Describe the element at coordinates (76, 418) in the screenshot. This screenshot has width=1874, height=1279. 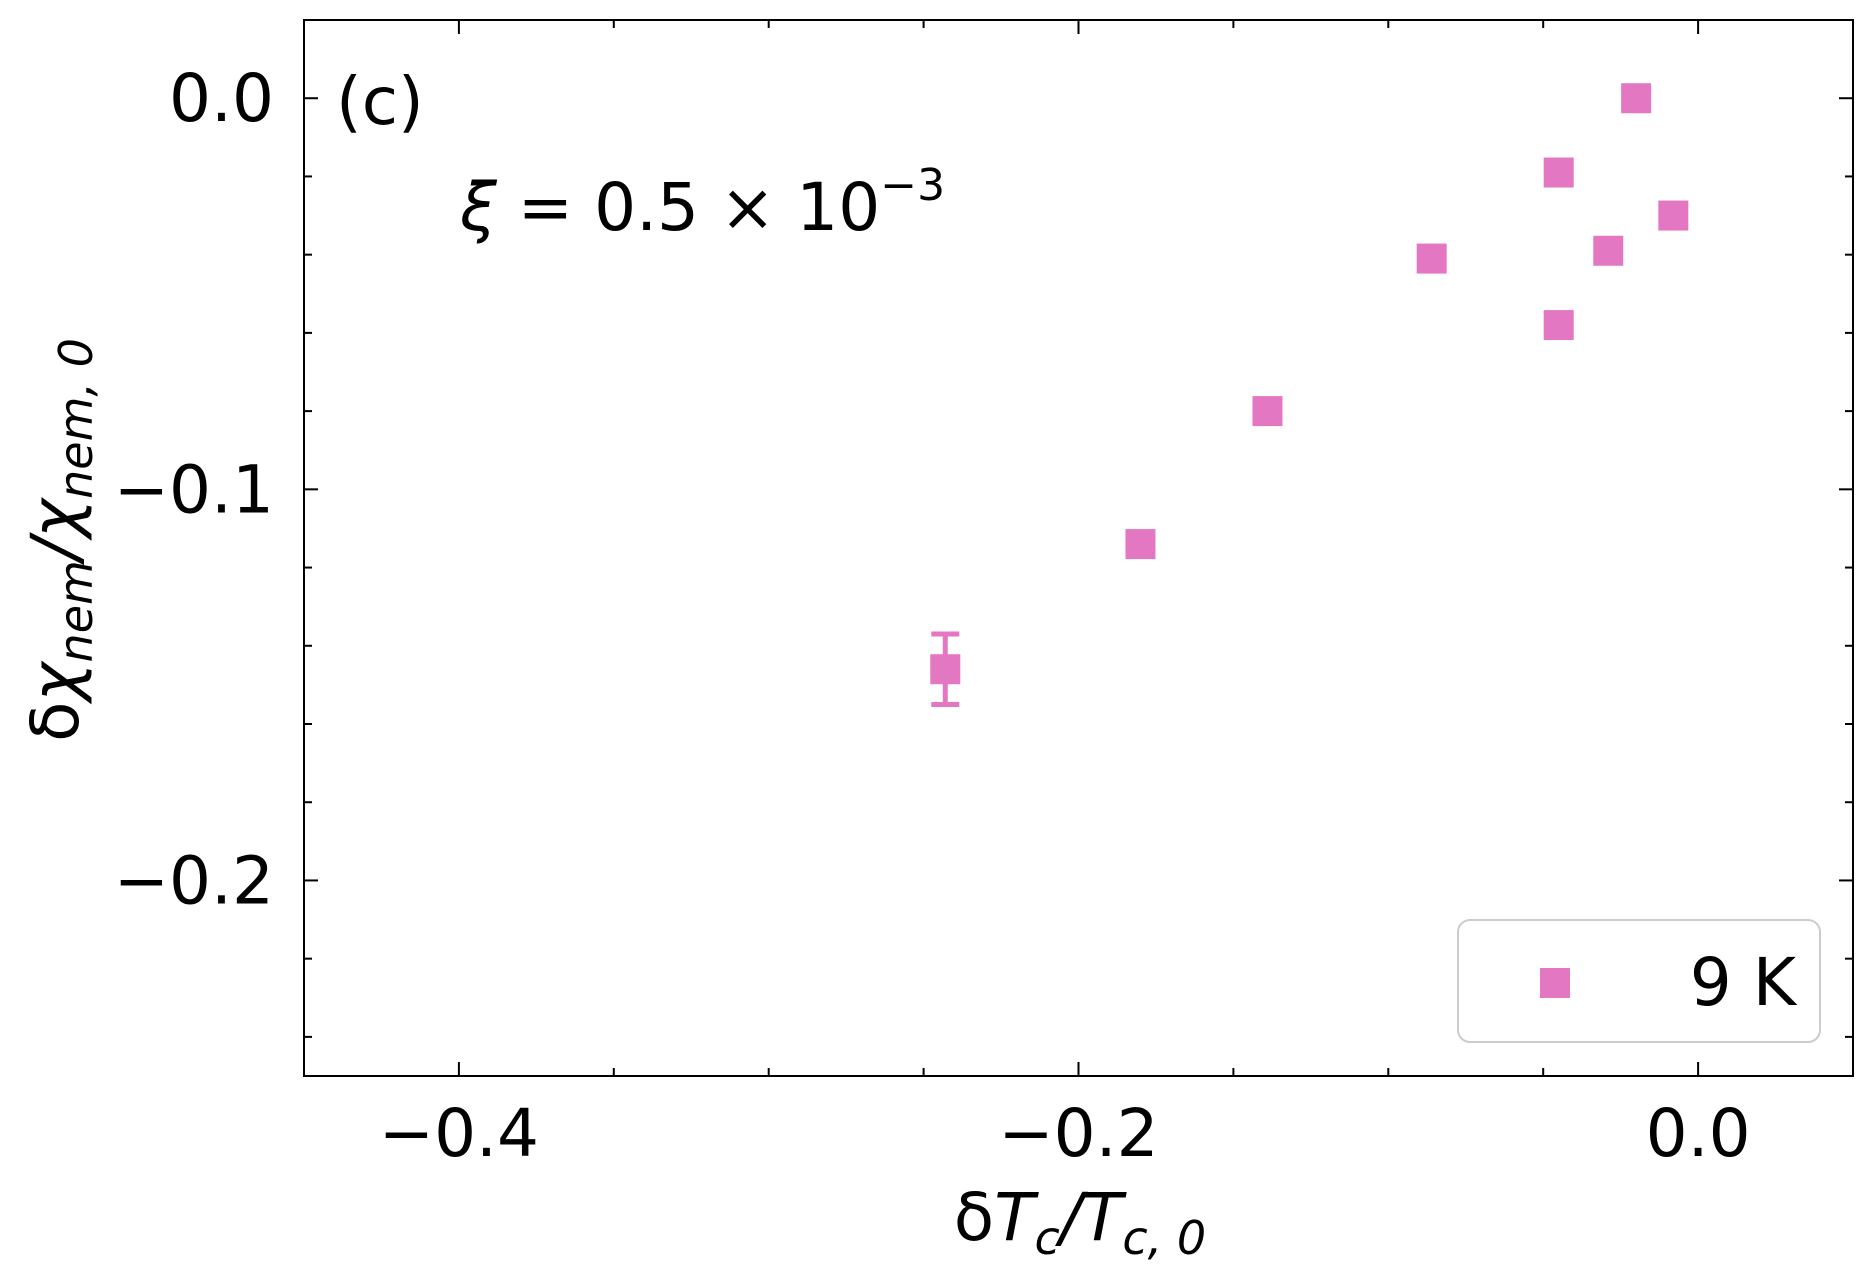
I see `y-label-sub-nem0: nem, 0` at that location.